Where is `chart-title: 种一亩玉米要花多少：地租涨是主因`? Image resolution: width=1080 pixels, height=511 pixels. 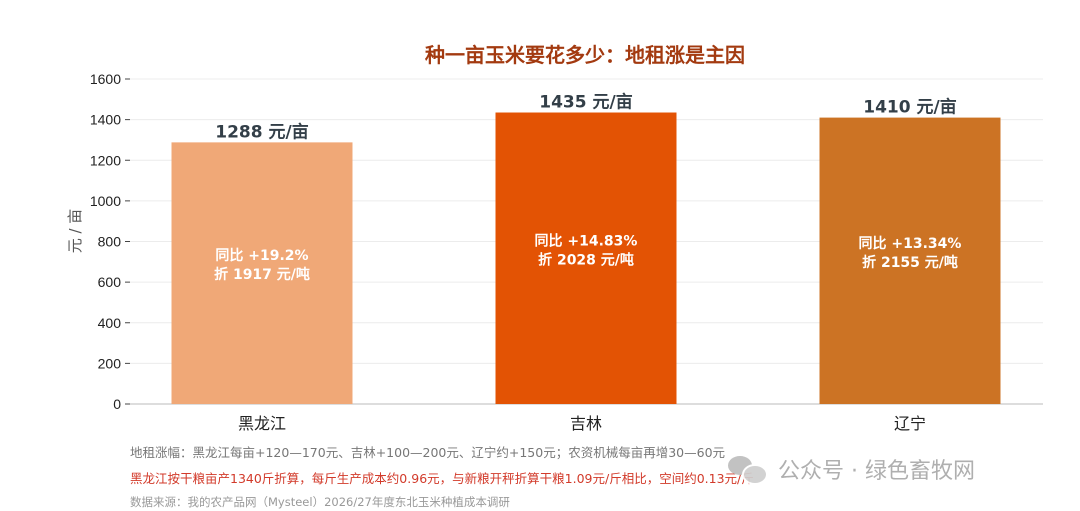 chart-title: 种一亩玉米要花多少：地租涨是主因 is located at coordinates (584, 55).